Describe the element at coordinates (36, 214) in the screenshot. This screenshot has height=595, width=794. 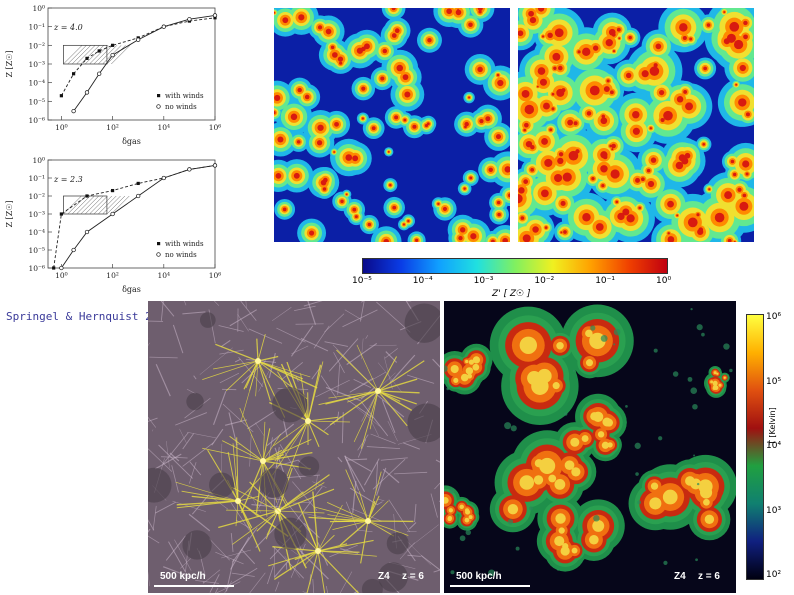
I see `y-tick-label: 10⁻³` at that location.